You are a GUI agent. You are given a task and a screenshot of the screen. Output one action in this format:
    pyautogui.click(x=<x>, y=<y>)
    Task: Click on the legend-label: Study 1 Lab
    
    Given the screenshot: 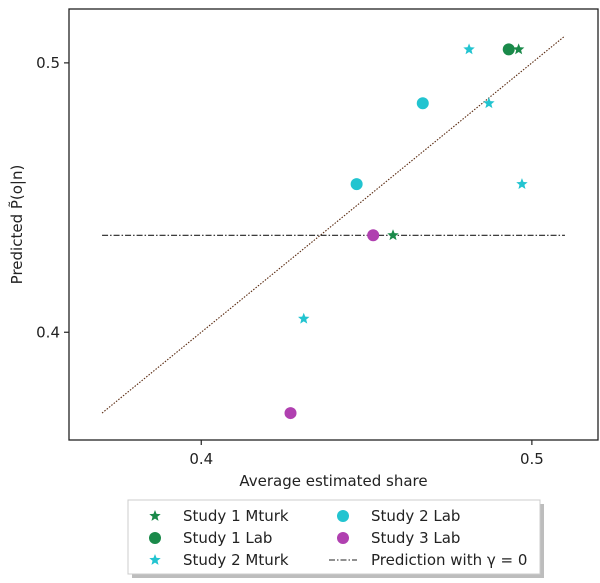 What is the action you would take?
    pyautogui.click(x=227, y=538)
    